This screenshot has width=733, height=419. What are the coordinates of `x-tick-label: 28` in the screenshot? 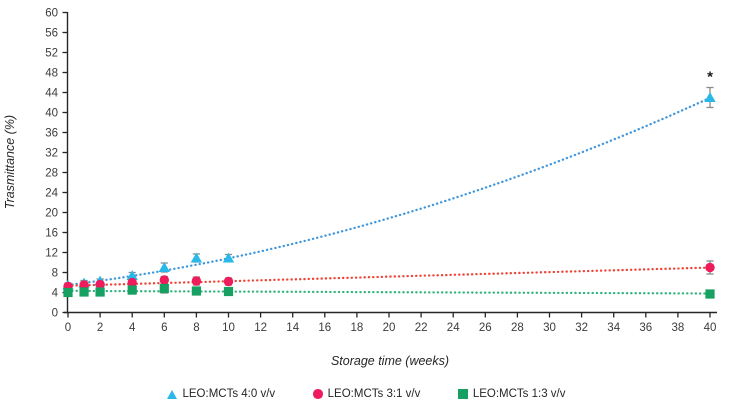 It's located at (517, 328).